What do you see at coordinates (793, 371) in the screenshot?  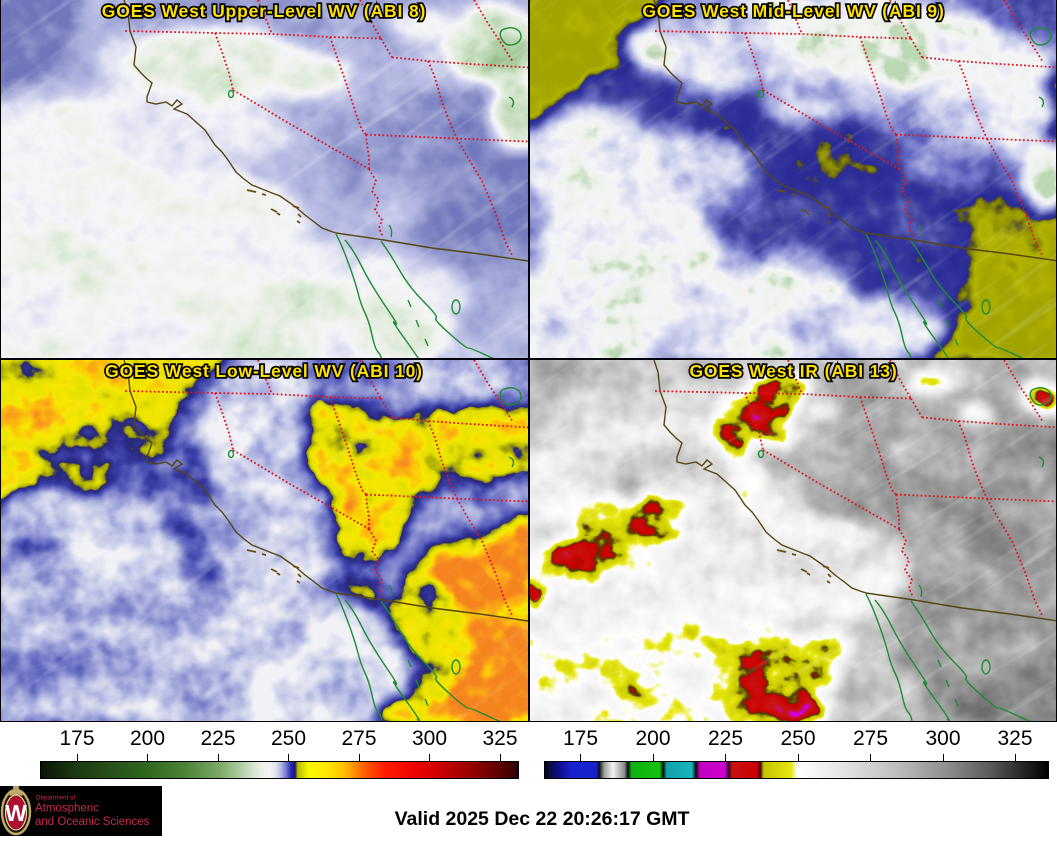 I see `svg-text: GOES West IR (ABI 13)` at bounding box center [793, 371].